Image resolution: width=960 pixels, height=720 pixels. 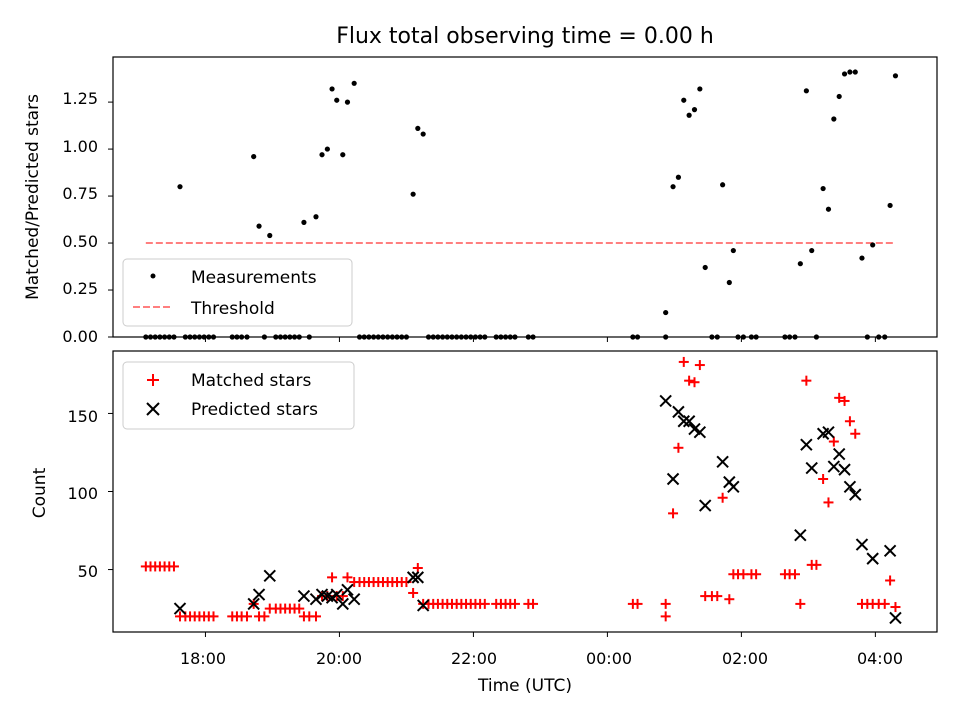 I want to click on bottom-y-ticks: 50 100 150, so click(x=82, y=494).